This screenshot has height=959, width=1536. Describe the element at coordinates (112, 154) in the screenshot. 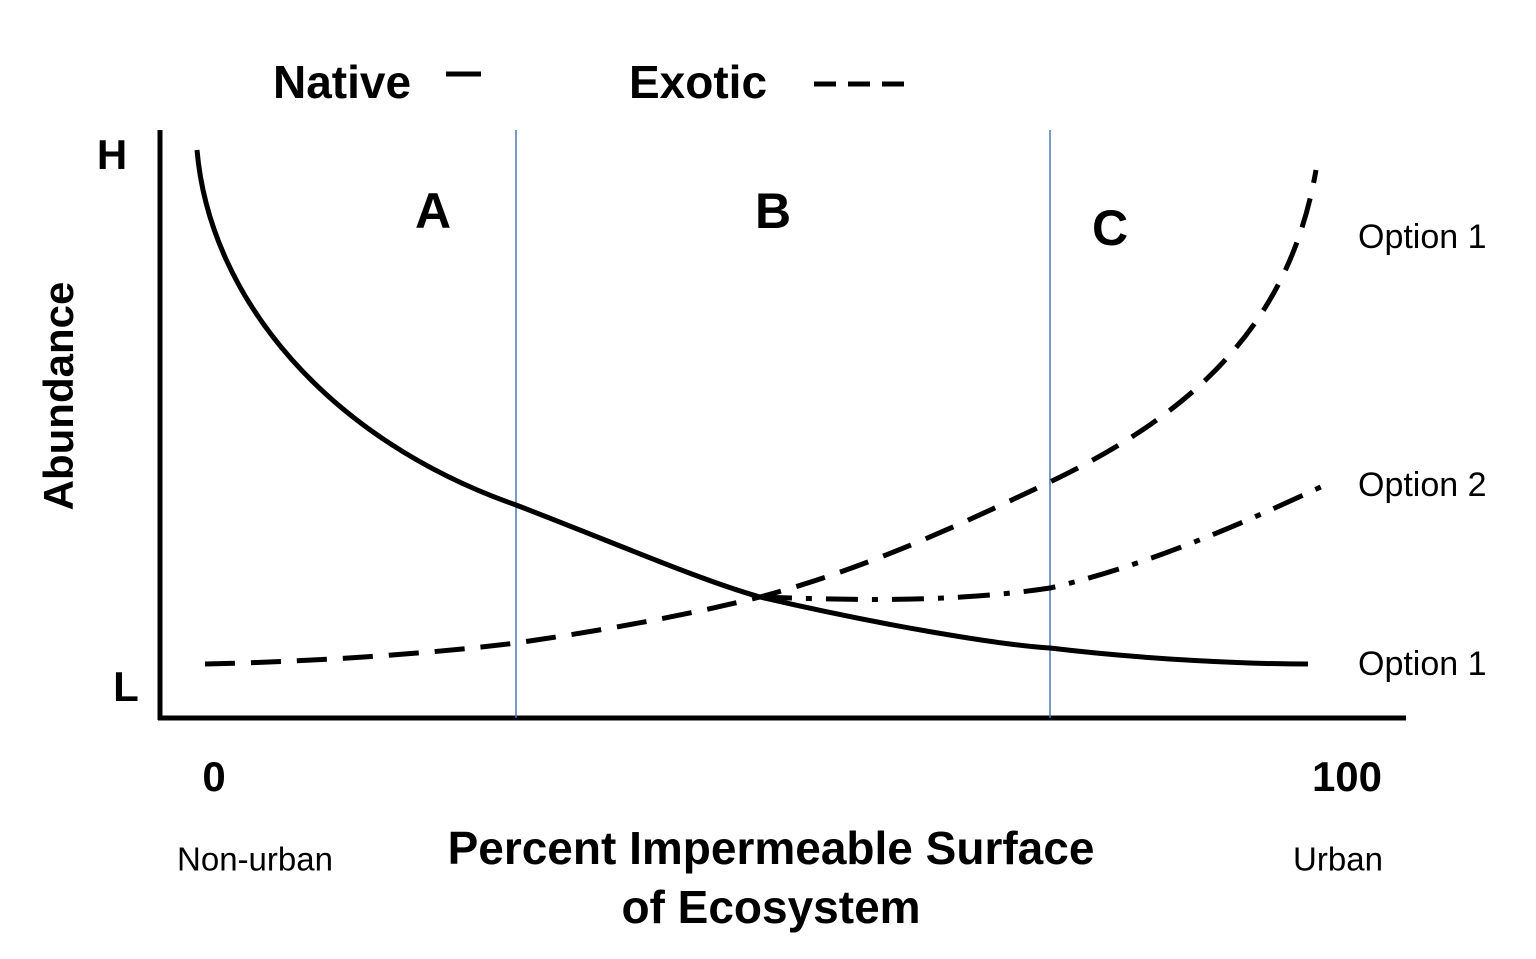

I see `y-high-label: H` at that location.